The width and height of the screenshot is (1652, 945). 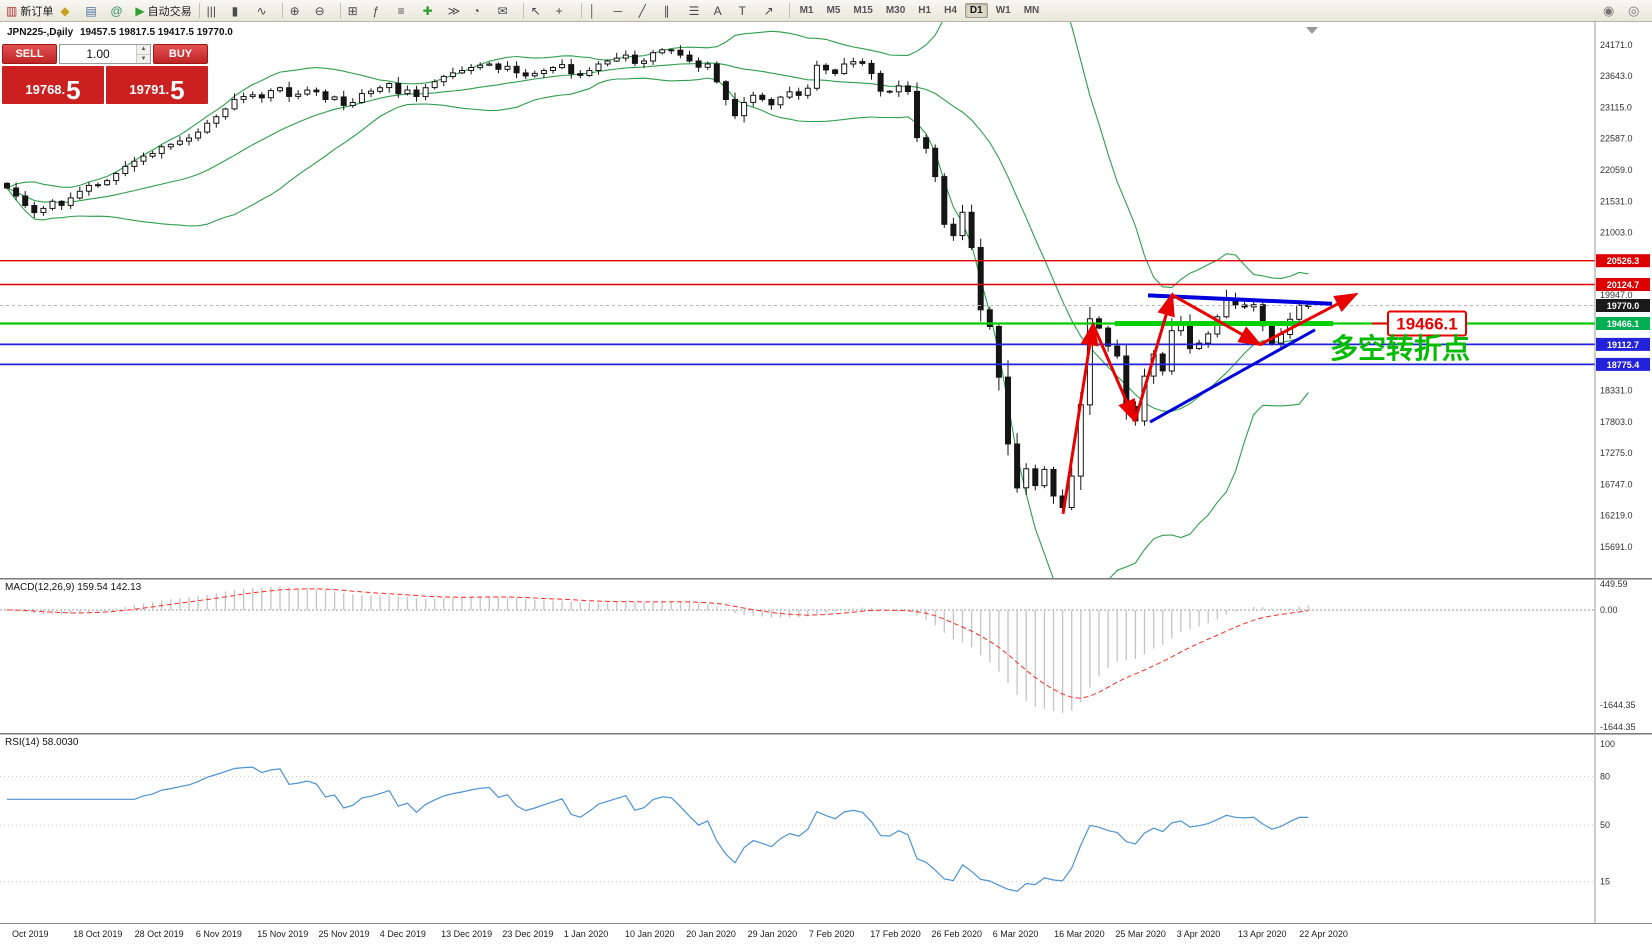 What do you see at coordinates (895, 934) in the screenshot?
I see `date-label: 17 Feb 2020` at bounding box center [895, 934].